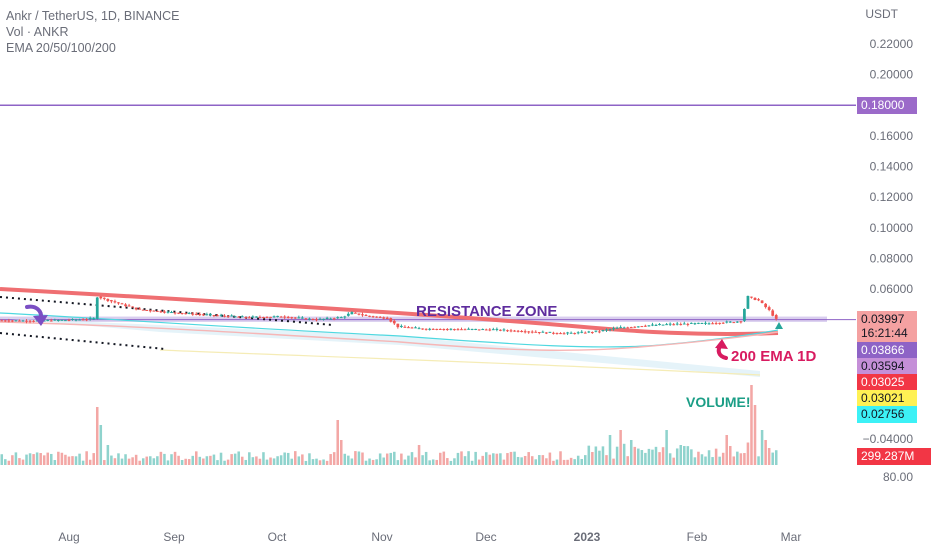 The image size is (932, 550). I want to click on legend-symbol: Ankr / TetherUS, 1D, BINANCE, so click(93, 16).